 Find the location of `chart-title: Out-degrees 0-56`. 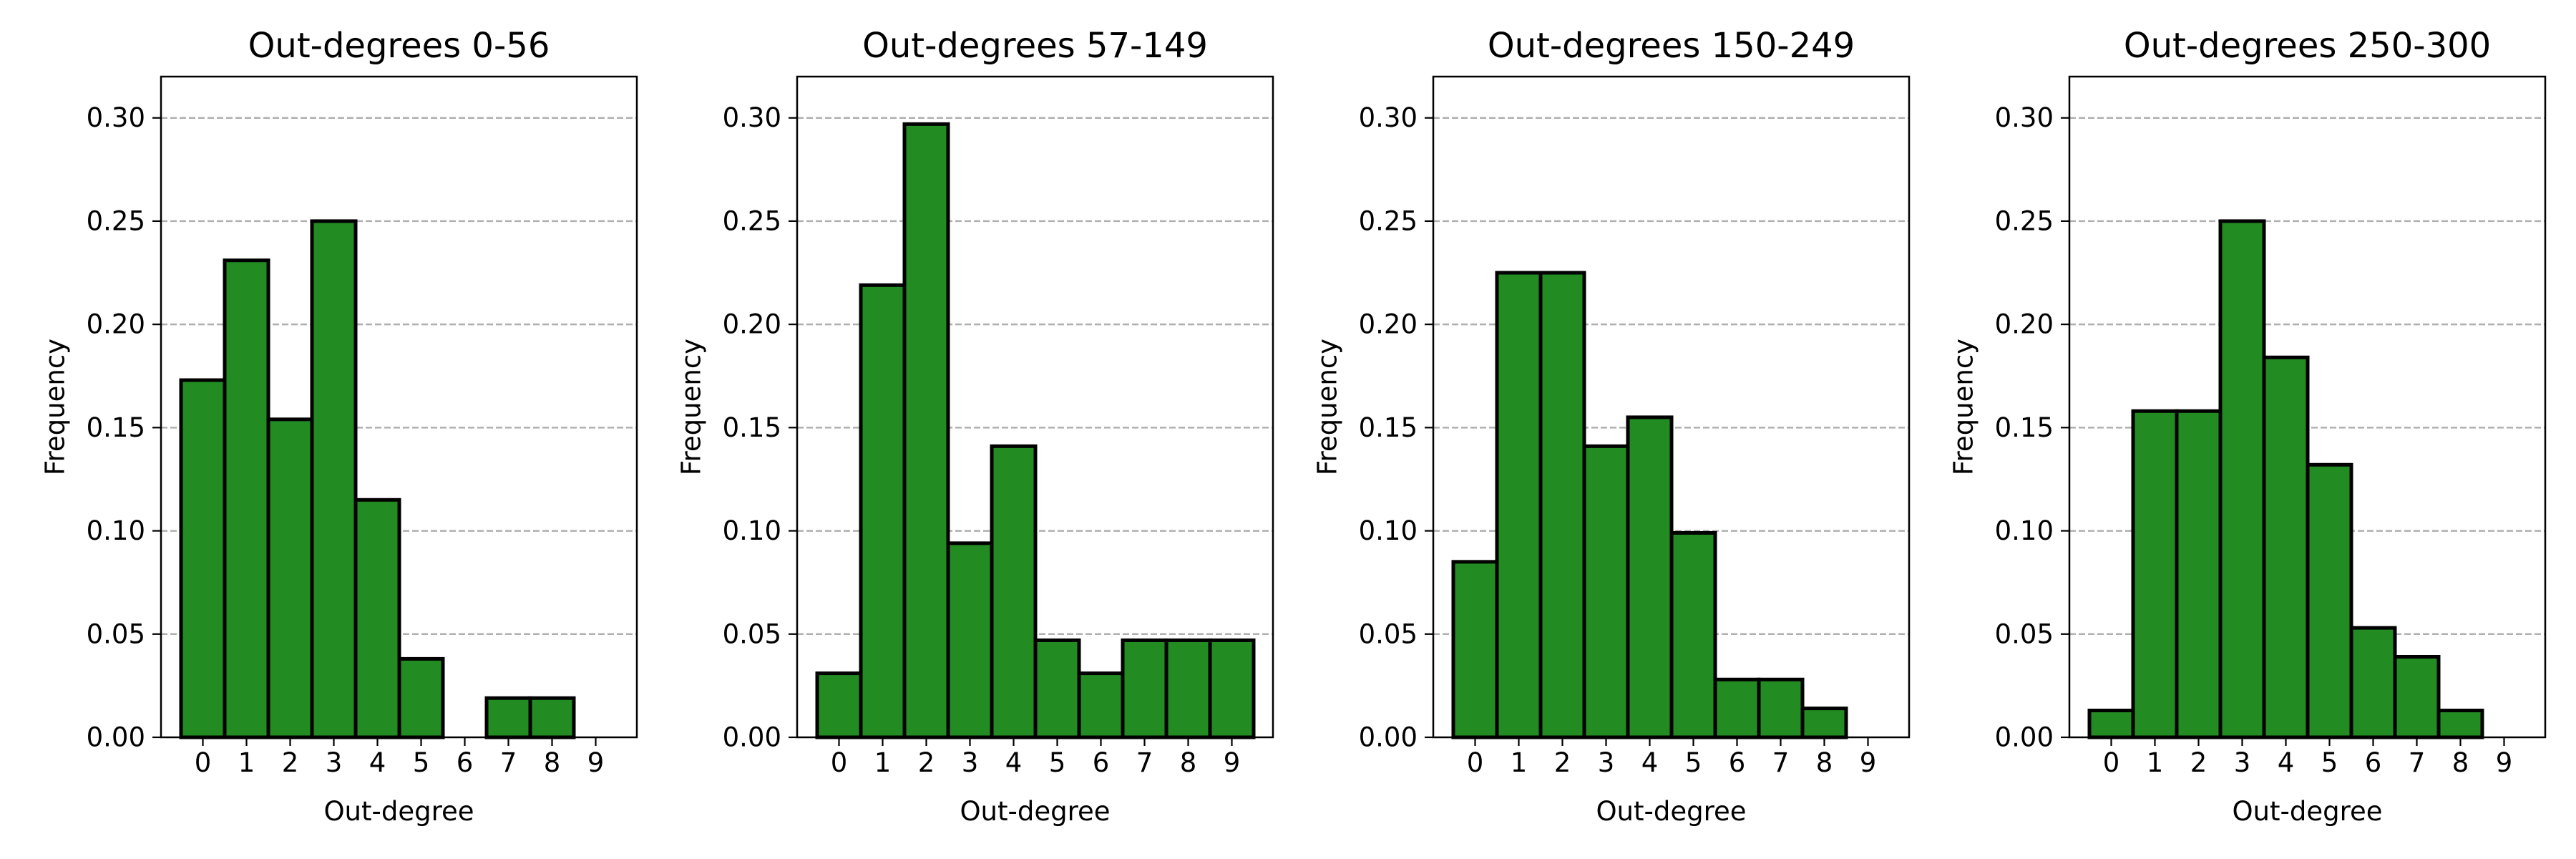

chart-title: Out-degrees 0-56 is located at coordinates (399, 46).